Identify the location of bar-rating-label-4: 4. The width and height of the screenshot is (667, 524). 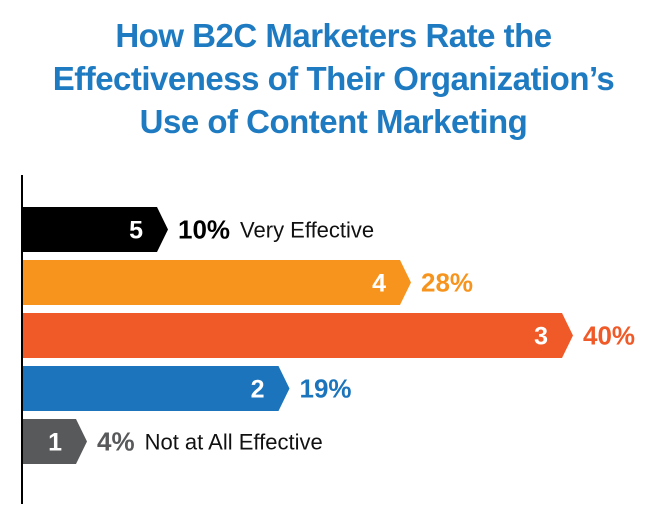
(379, 284).